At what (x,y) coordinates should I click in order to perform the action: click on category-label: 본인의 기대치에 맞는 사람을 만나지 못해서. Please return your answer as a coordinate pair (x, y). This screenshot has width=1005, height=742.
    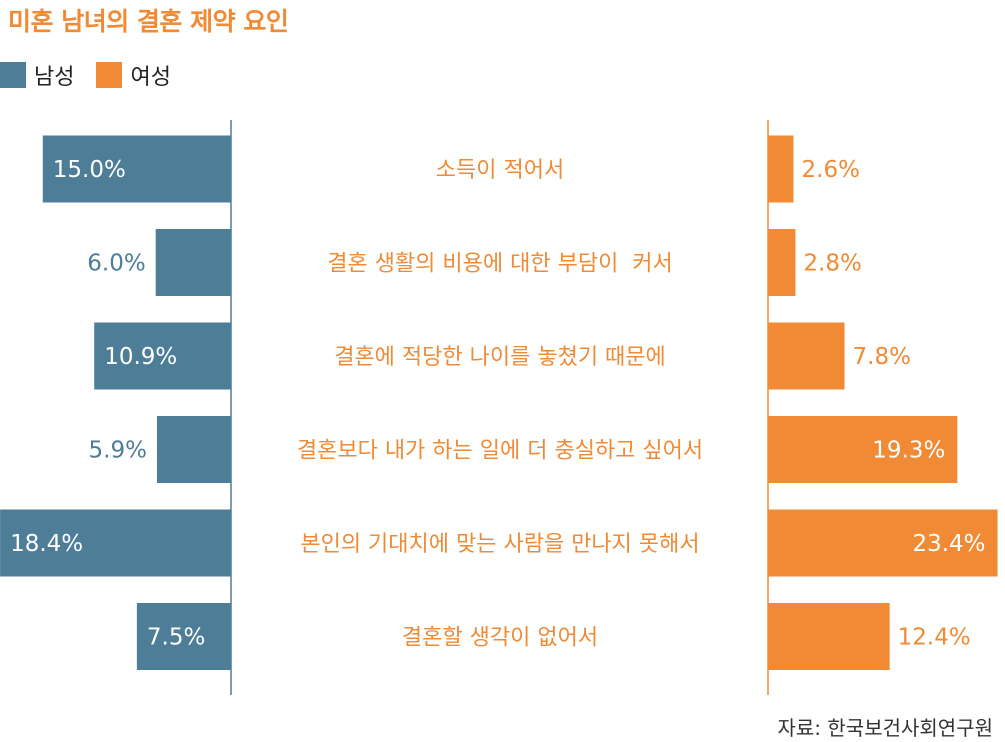
    Looking at the image, I should click on (499, 544).